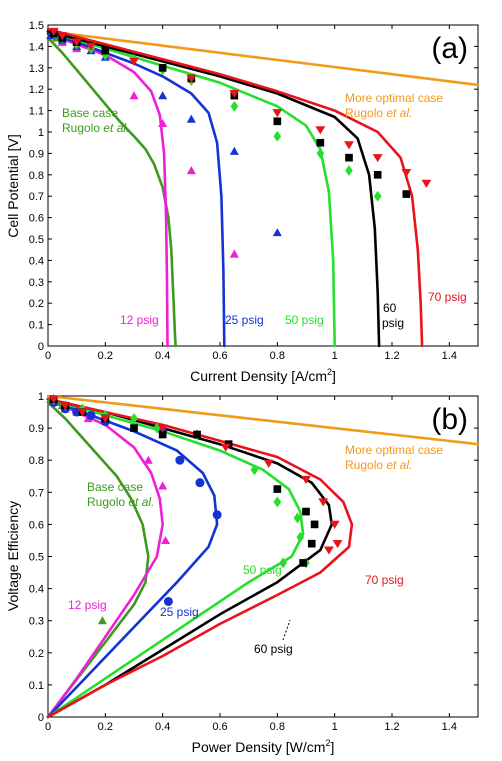 The height and width of the screenshot is (761, 502). What do you see at coordinates (36, 69) in the screenshot?
I see `y-tick-label: 1.3` at bounding box center [36, 69].